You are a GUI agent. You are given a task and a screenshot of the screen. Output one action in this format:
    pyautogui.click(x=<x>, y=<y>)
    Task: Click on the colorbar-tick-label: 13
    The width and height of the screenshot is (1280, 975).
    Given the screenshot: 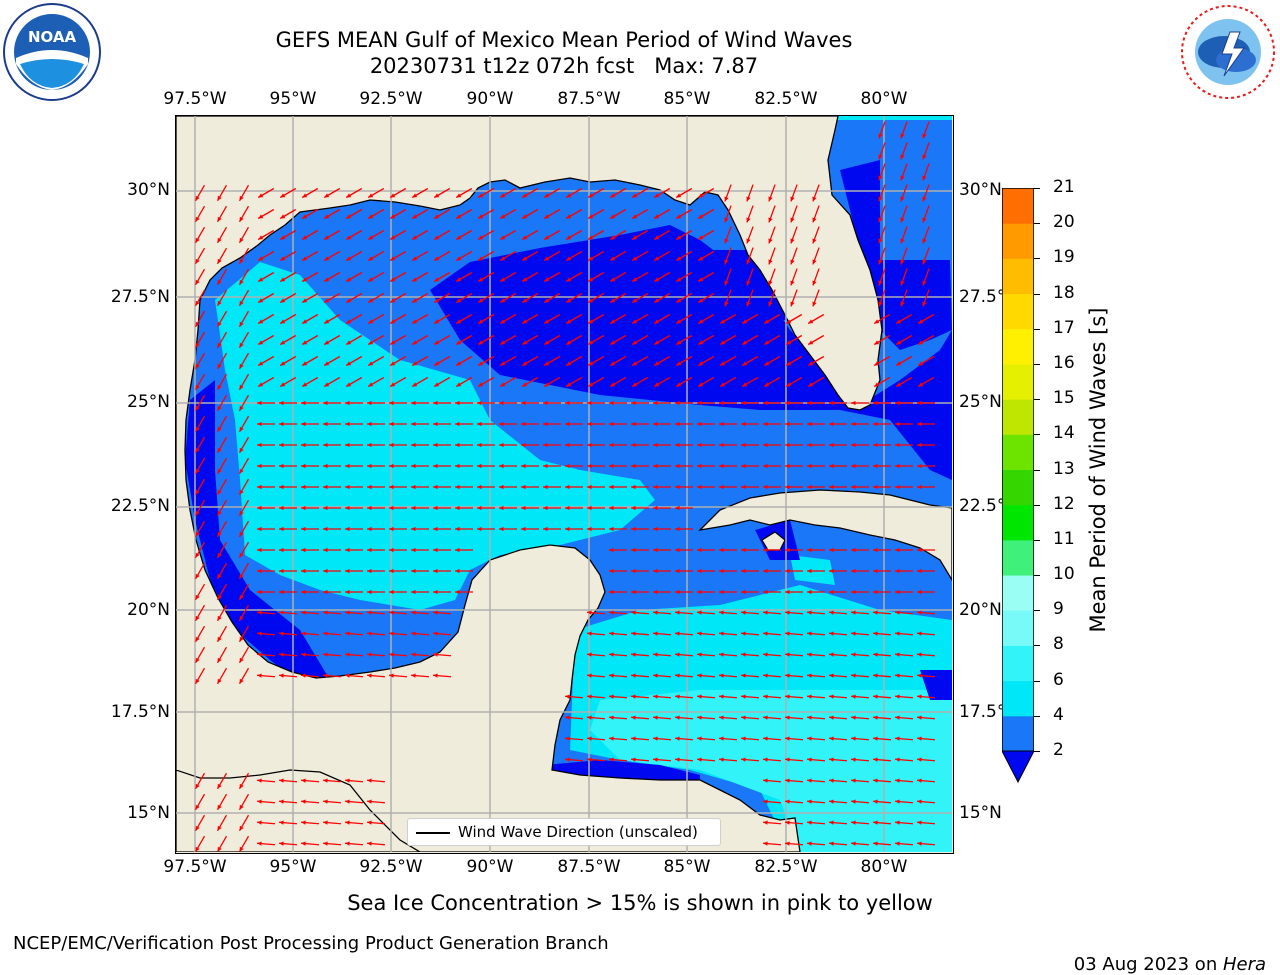 What is the action you would take?
    pyautogui.click(x=1064, y=468)
    